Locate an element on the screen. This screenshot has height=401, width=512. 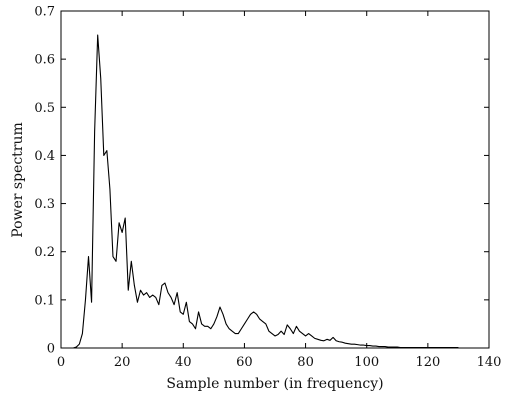
y-tick-label: 0.6 is located at coordinates (44, 60).